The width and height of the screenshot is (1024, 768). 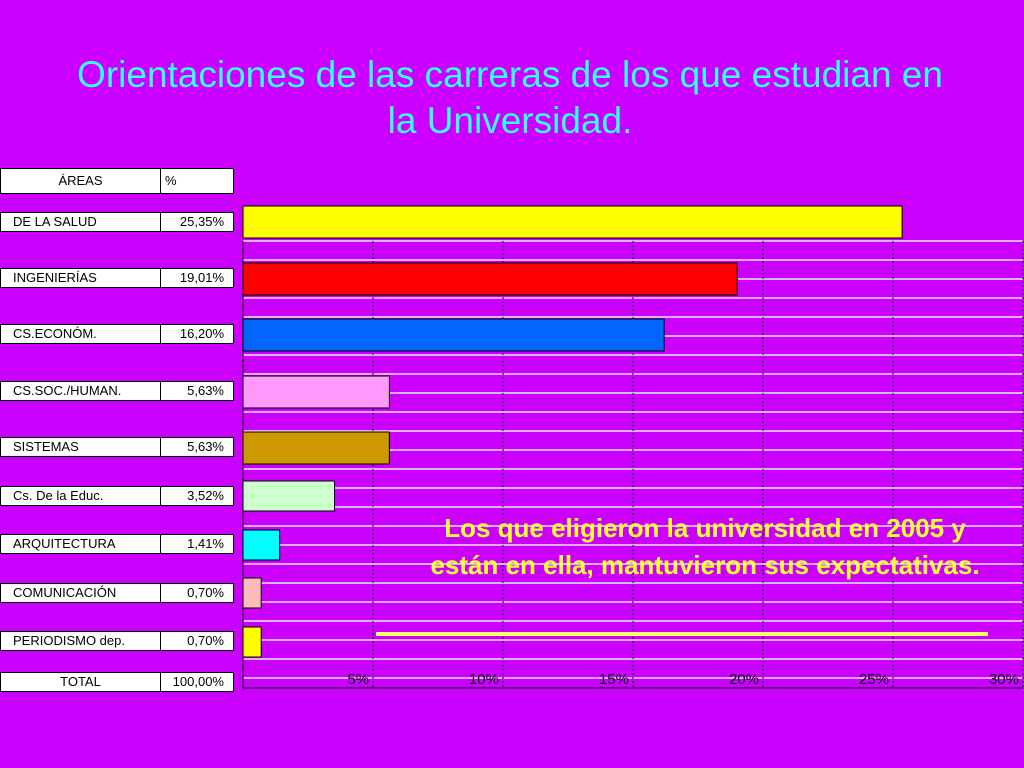 What do you see at coordinates (80, 278) in the screenshot?
I see `table-row-area-name: INGENIERÍAS` at bounding box center [80, 278].